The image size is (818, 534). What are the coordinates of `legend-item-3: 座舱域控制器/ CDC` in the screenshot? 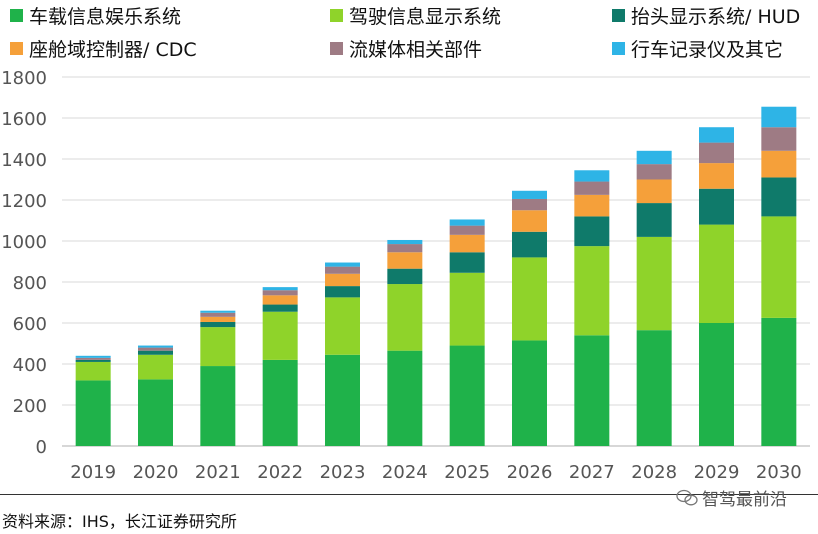 It's located at (103, 48).